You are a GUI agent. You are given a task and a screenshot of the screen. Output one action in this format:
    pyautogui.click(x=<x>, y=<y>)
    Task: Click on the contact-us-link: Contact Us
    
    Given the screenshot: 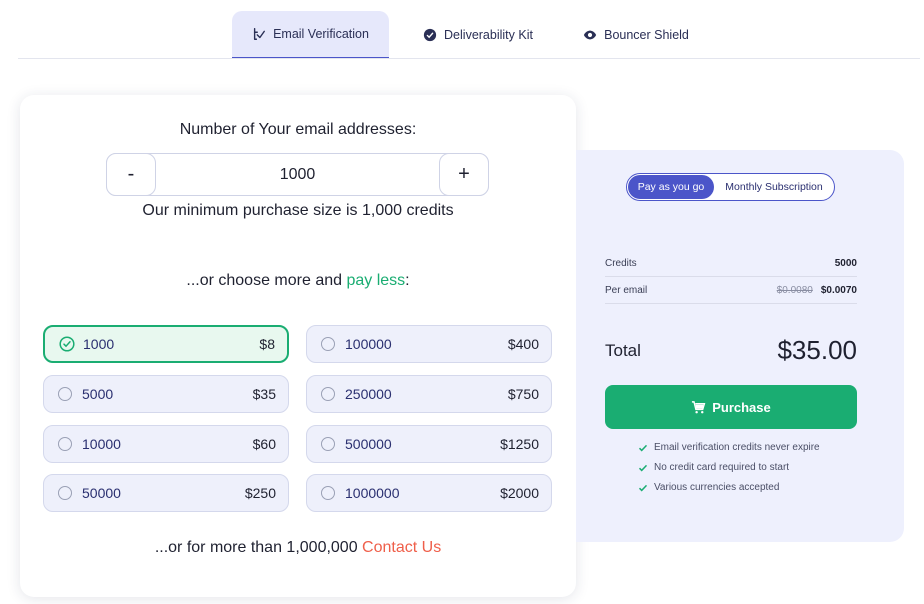 What is the action you would take?
    pyautogui.click(x=402, y=547)
    